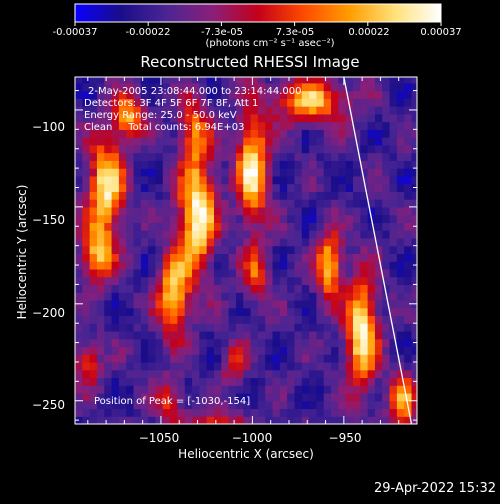 Image resolution: width=500 pixels, height=504 pixels. I want to click on time-range-annotation: 2-May-2005 23:08:44.000 to 23:14:44.000, so click(195, 91).